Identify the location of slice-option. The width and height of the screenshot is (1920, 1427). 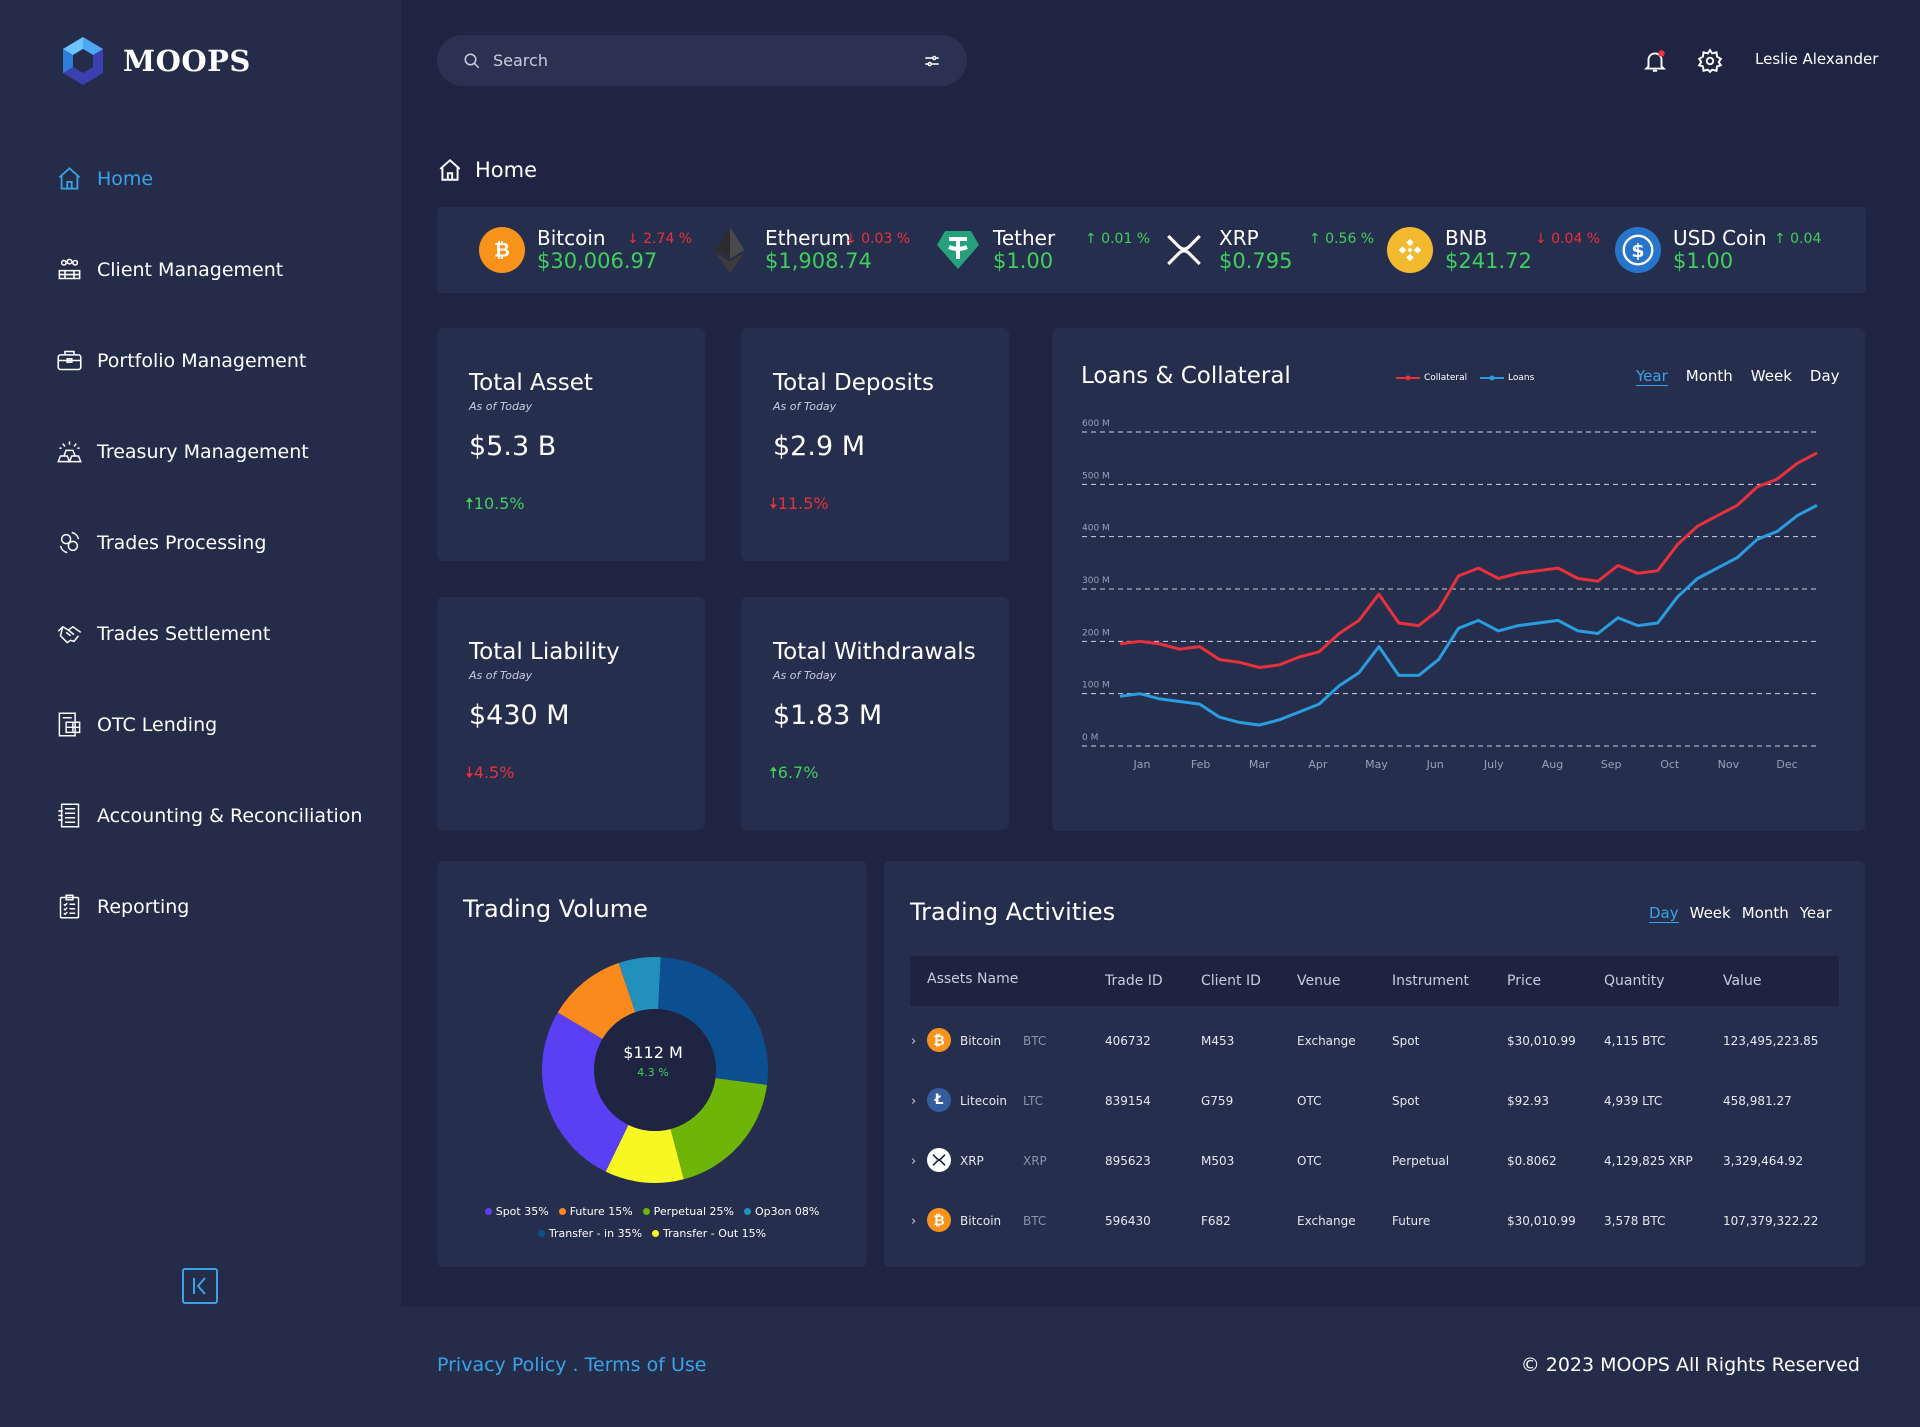
(639, 985).